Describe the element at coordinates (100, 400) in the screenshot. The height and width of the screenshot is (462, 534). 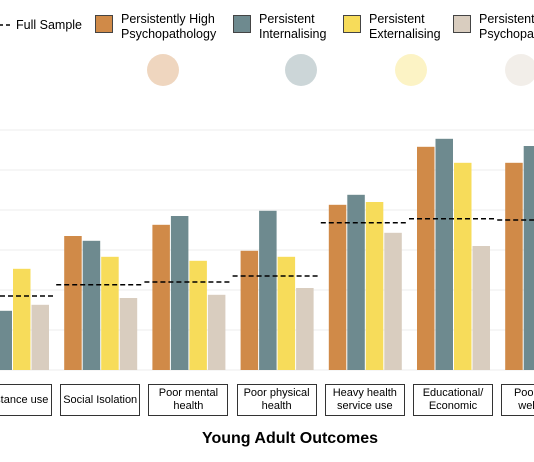
I see `category-label: Social Isolation` at that location.